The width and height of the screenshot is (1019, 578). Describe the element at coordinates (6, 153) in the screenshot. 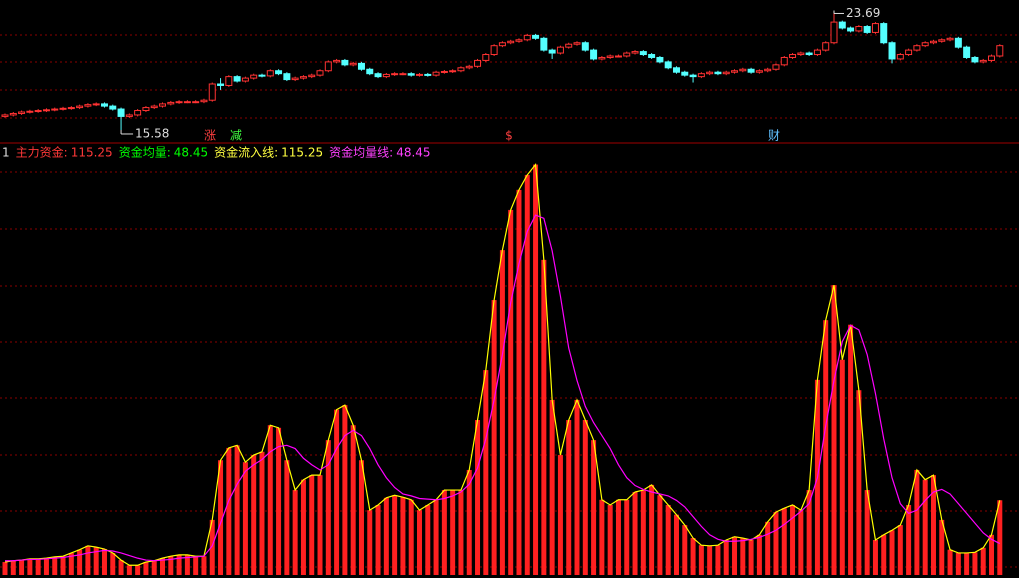

I see `legend-prefix: 1` at that location.